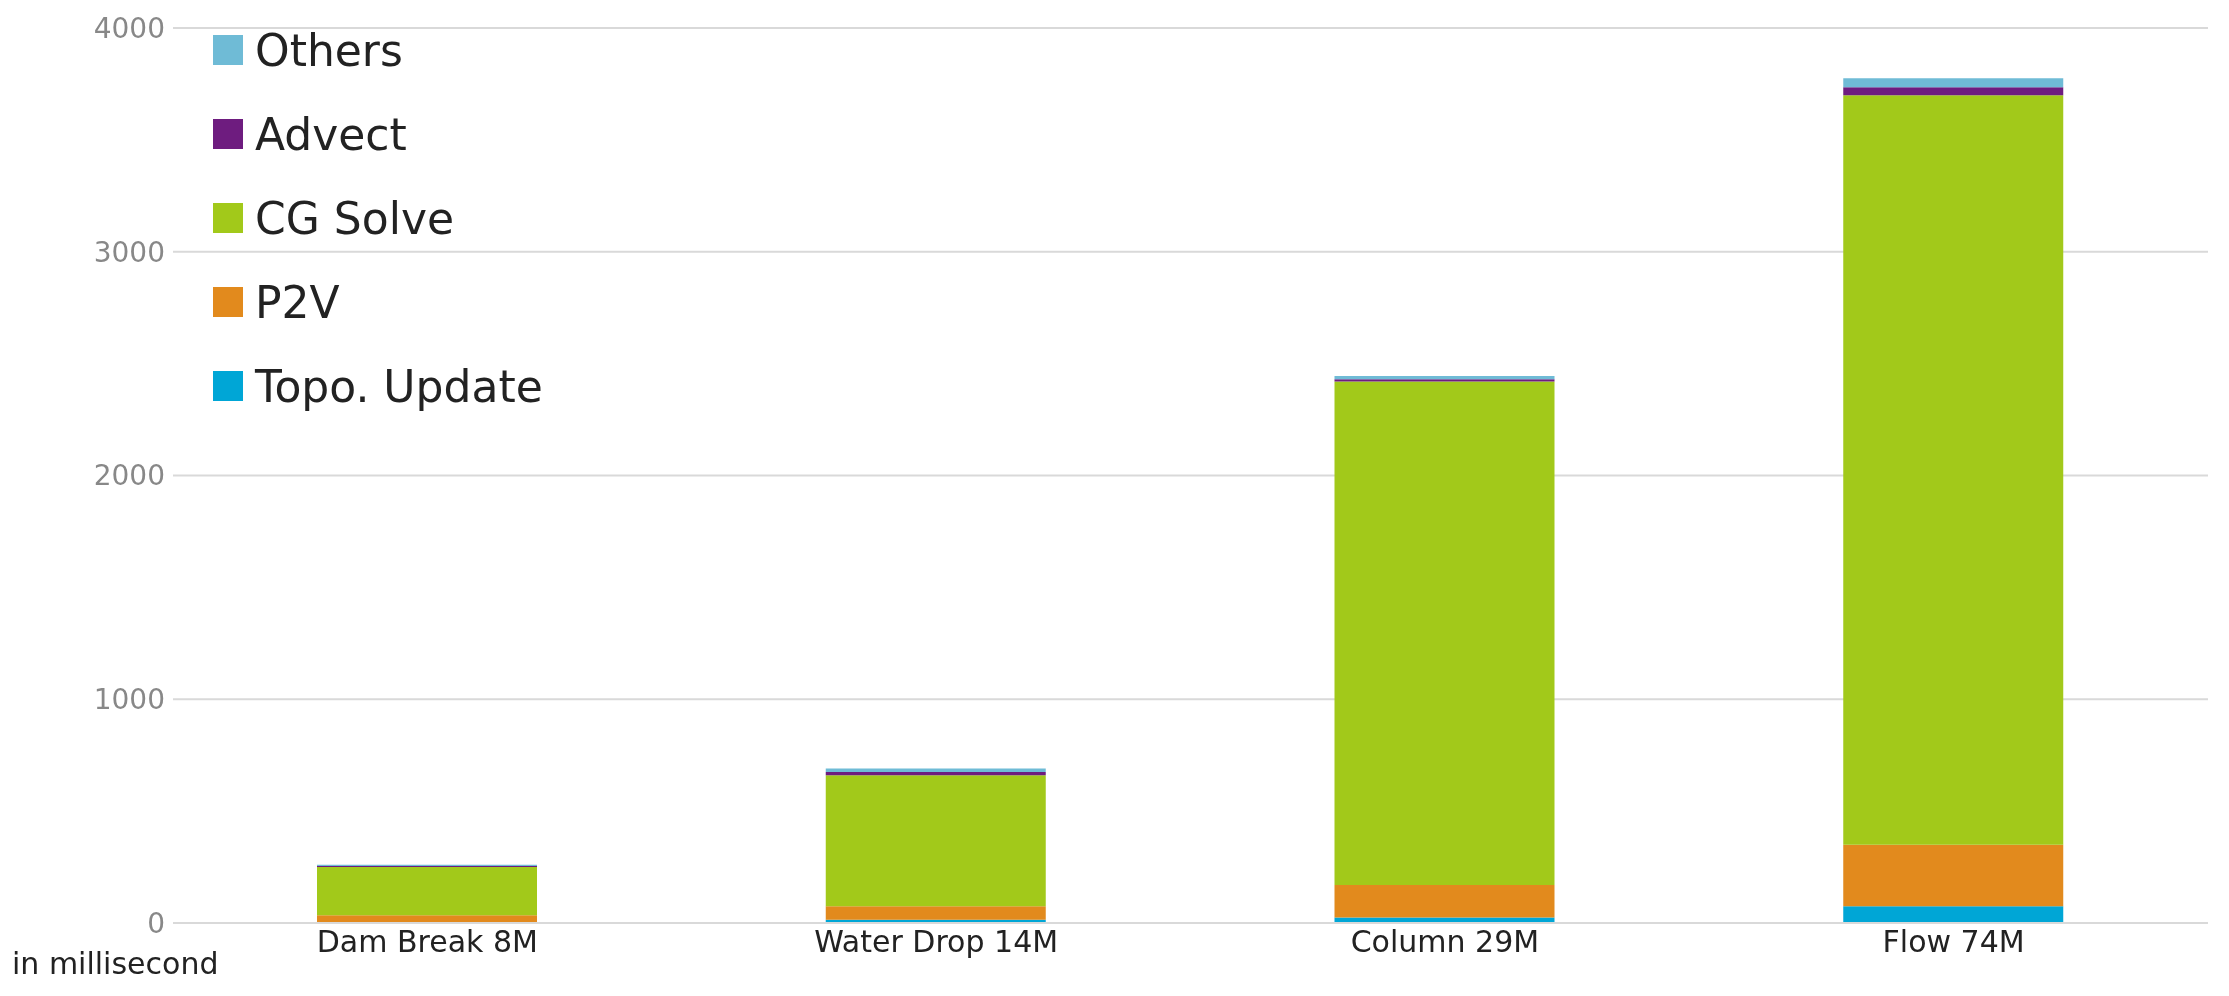 The image size is (2229, 996). Describe the element at coordinates (354, 218) in the screenshot. I see `legend-label: CG Solve` at that location.